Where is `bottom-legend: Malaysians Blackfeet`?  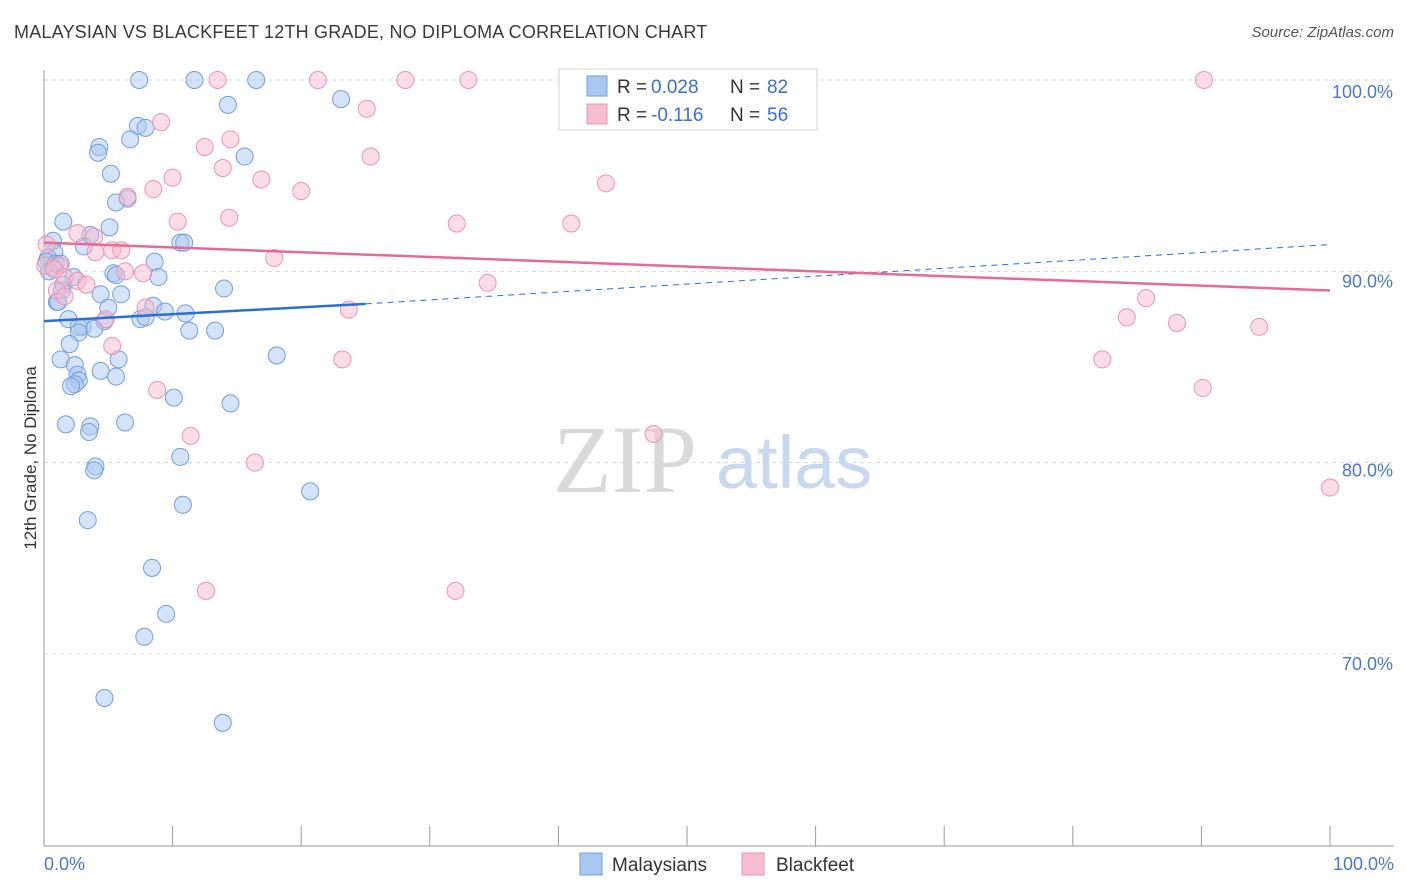 bottom-legend: Malaysians Blackfeet is located at coordinates (717, 864).